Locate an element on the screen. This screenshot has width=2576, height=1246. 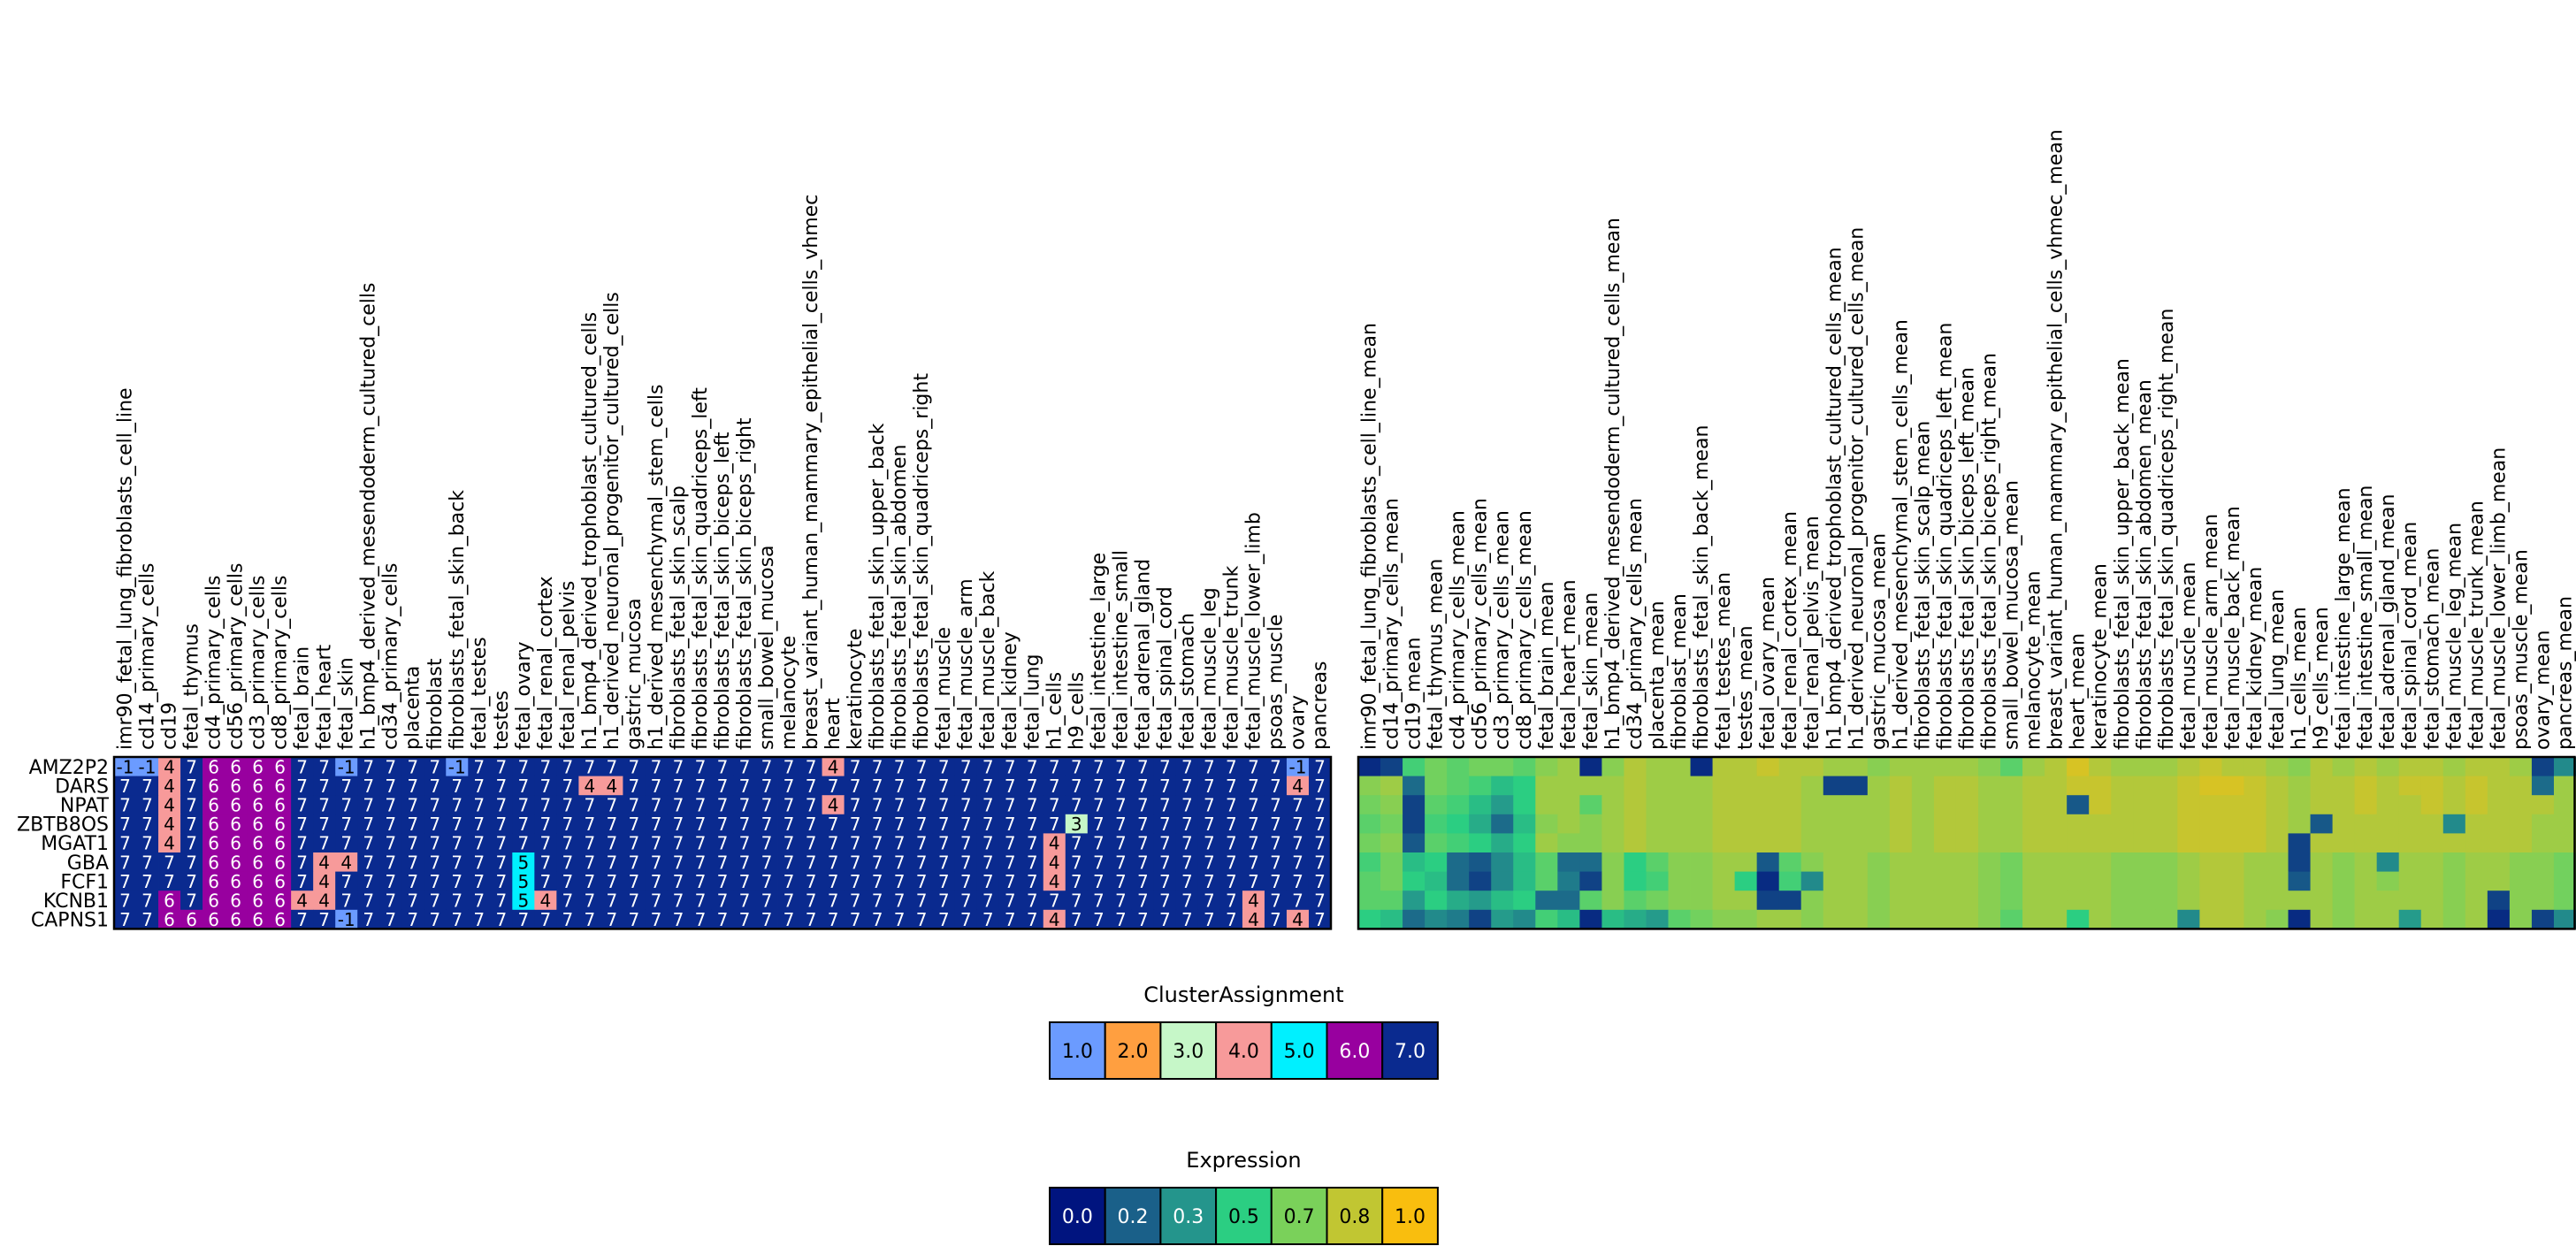
column-label: fetal_stomach is located at coordinates (1187, 681).